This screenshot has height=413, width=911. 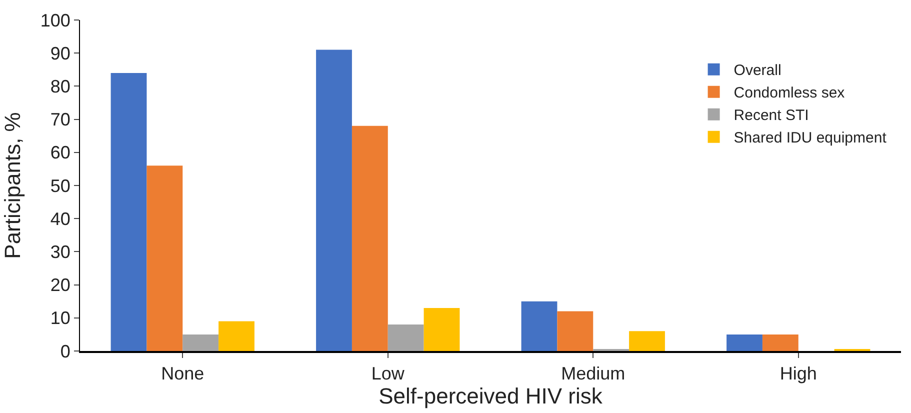 I want to click on x-tick-label: None, so click(x=182, y=374).